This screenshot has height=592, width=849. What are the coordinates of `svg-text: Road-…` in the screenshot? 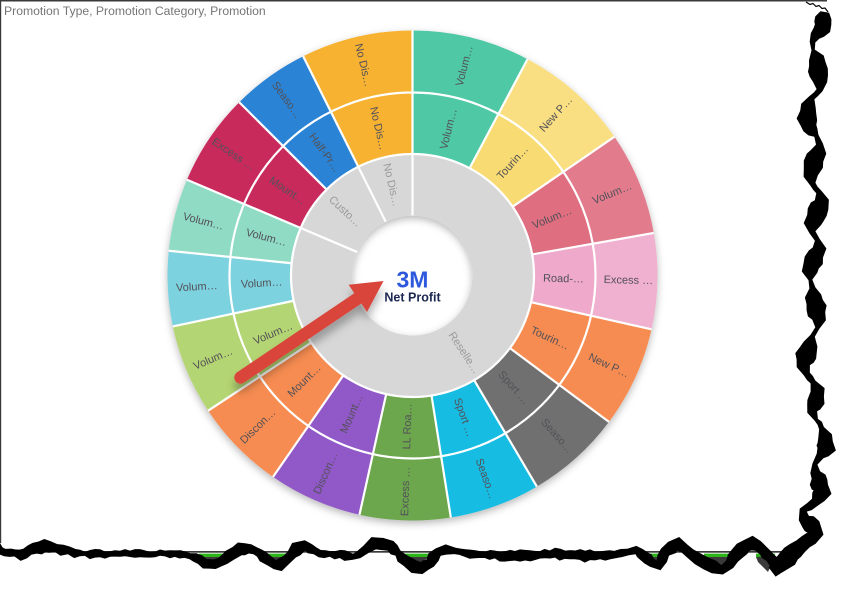 It's located at (563, 279).